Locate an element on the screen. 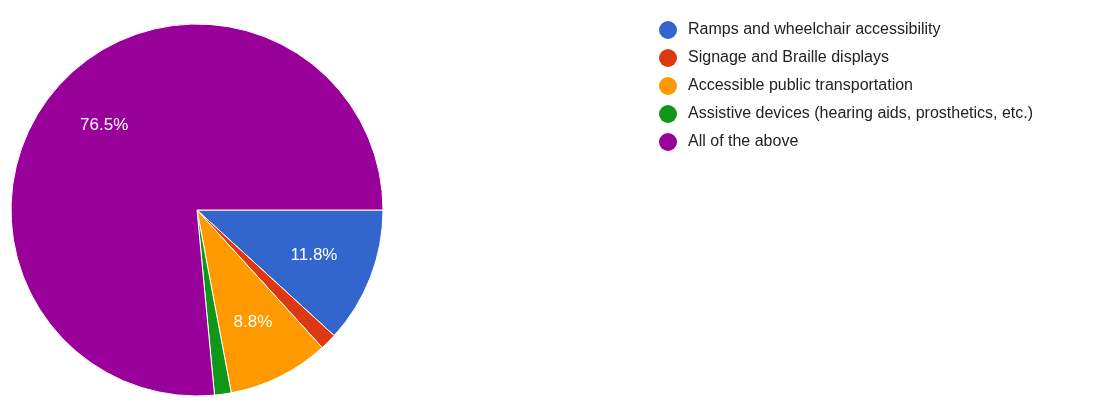 The image size is (1104, 406). legend-label: Ramps and wheelchair accessibility is located at coordinates (814, 29).